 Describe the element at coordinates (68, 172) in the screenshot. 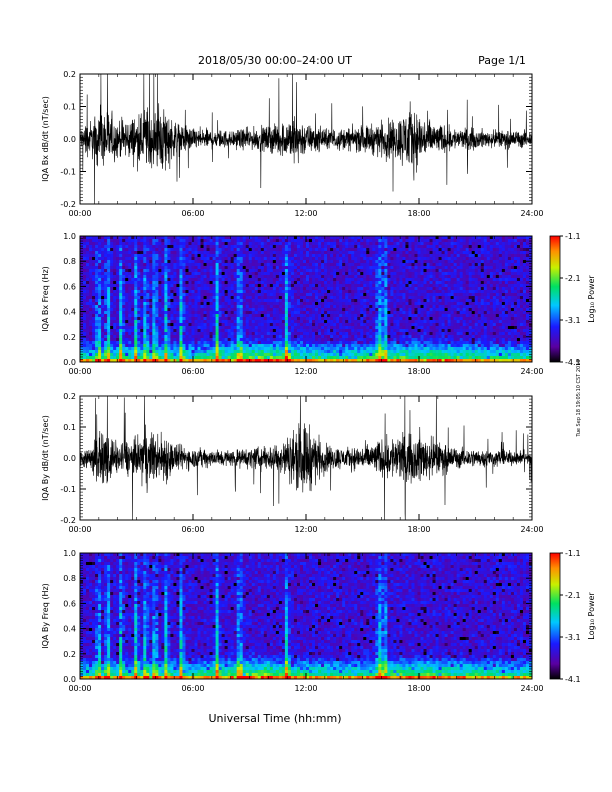

I see `y-tick-label: -0.1` at that location.